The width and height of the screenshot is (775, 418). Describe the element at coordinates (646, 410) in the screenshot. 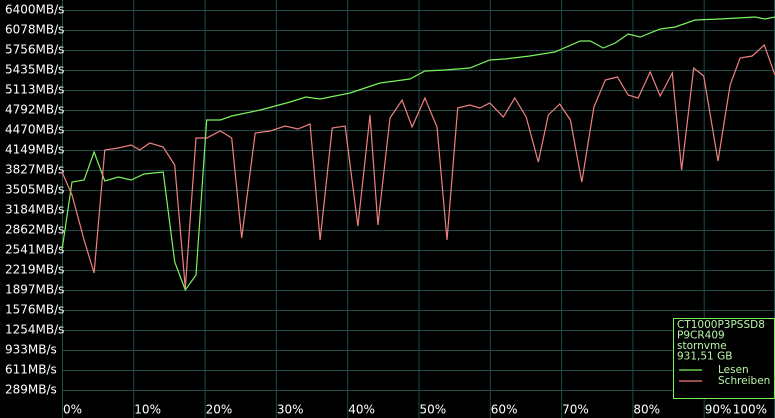

I see `x-tick-label: 80%` at that location.